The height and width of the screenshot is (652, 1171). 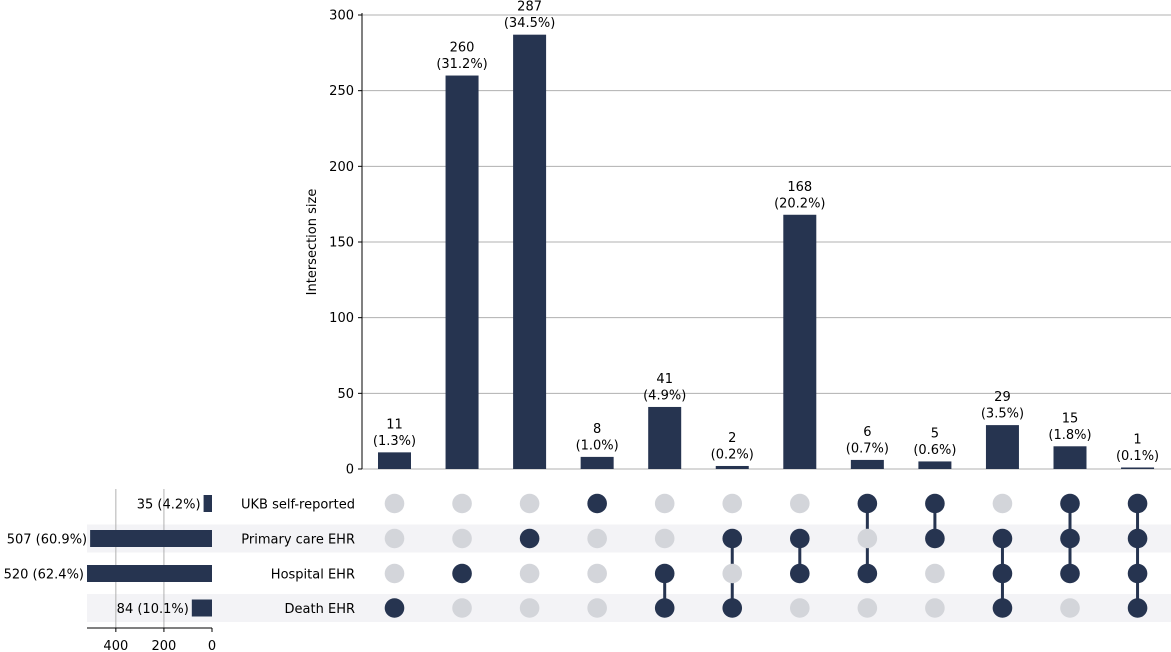 What do you see at coordinates (313, 575) in the screenshot?
I see `set-name-label: Hospital EHR` at bounding box center [313, 575].